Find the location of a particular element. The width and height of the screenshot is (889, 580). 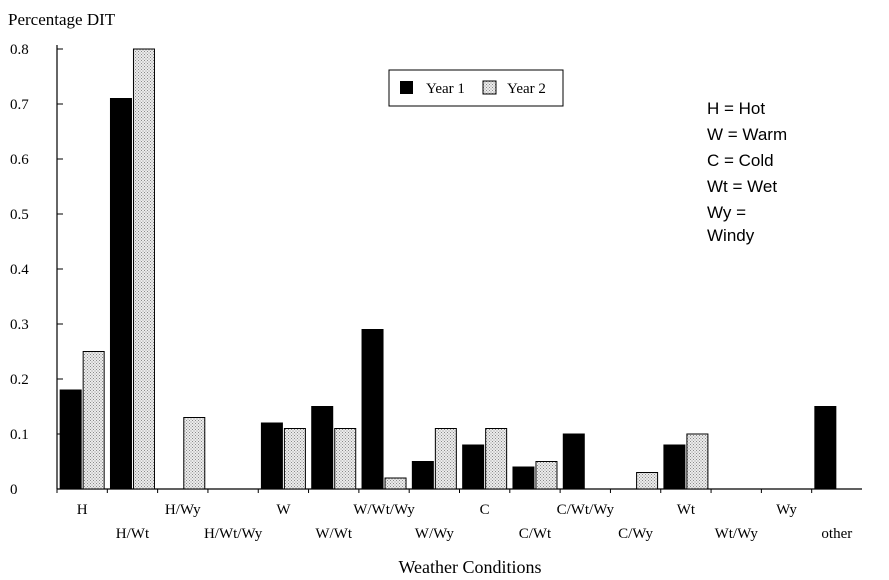

legend: Year 1 Year 2 is located at coordinates (476, 88).